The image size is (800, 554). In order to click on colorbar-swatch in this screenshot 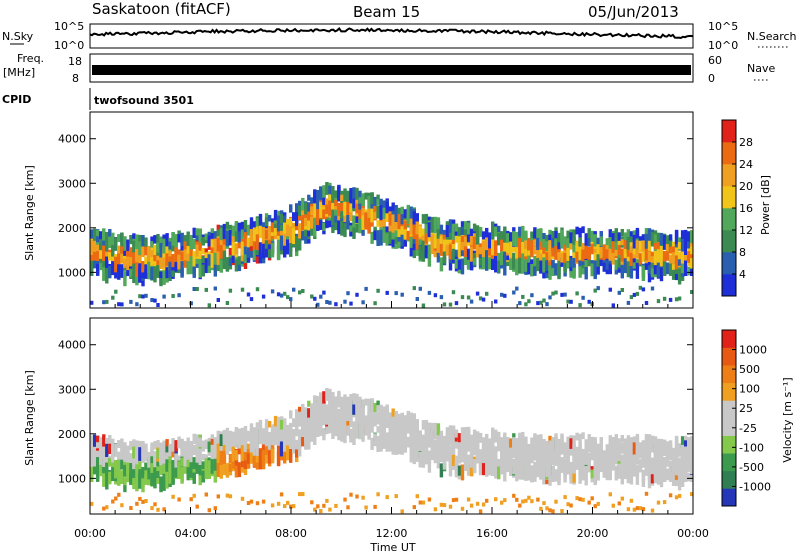, I will do `click(729, 356)`.